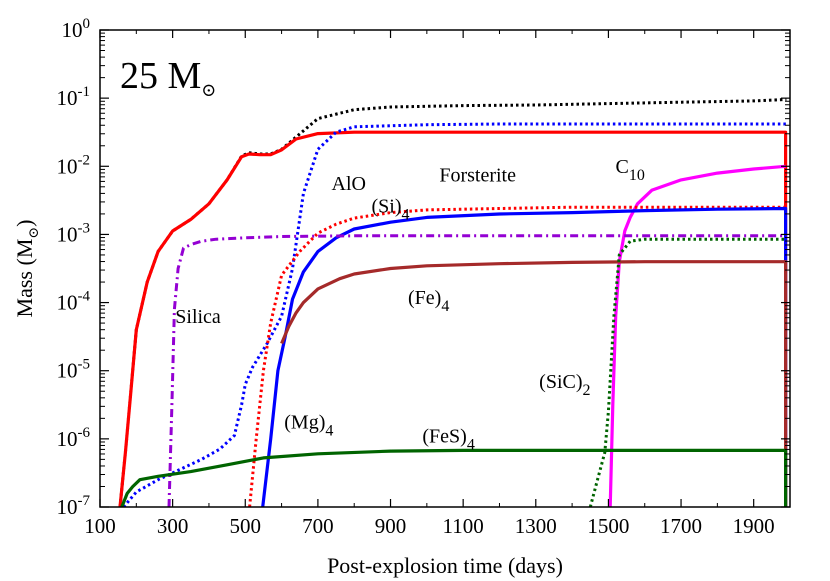  I want to click on x-tick-label: 1700, so click(681, 526).